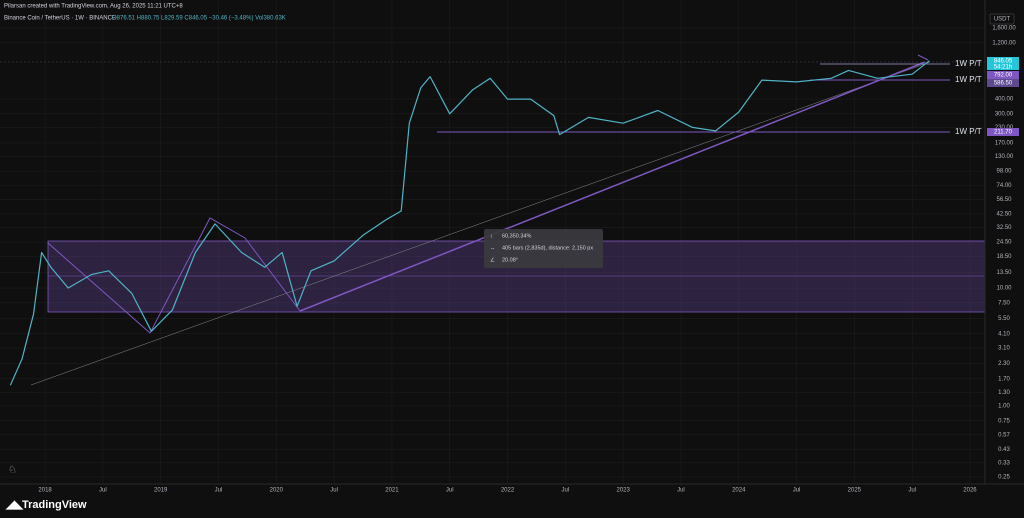 The image size is (1024, 518). Describe the element at coordinates (60, 19) in the screenshot. I see `symbol: Binance Coin / TetherUS · 1W · BINANCE` at that location.